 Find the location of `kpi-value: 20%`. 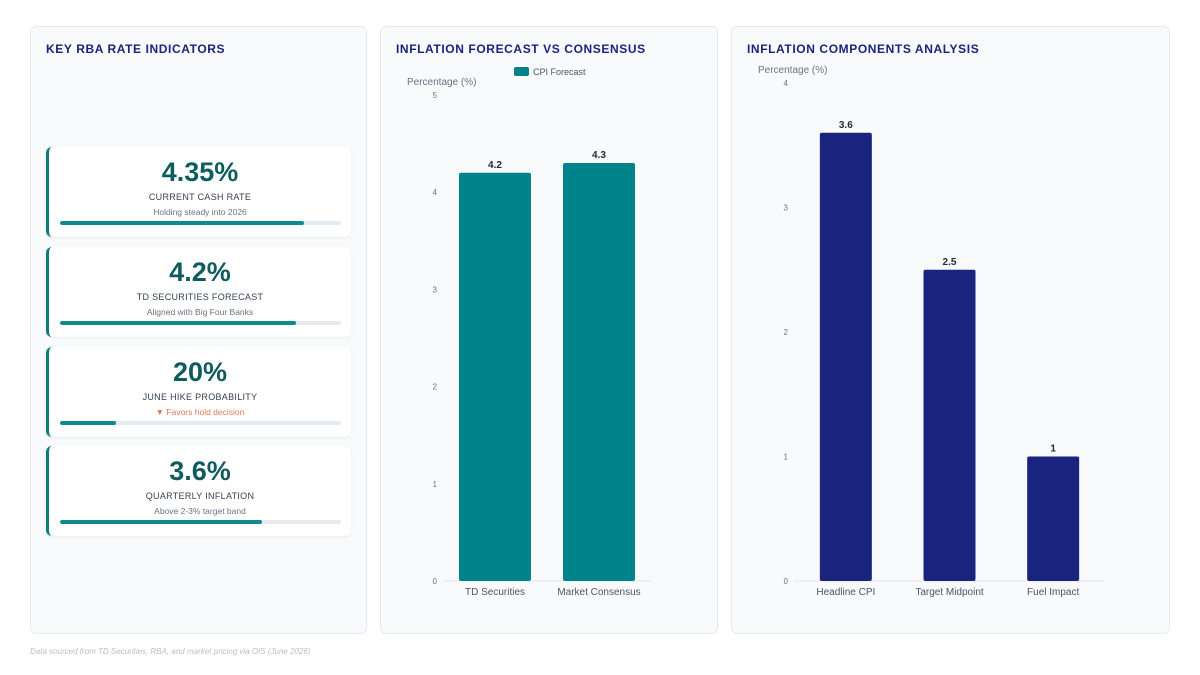

kpi-value: 20% is located at coordinates (200, 372).